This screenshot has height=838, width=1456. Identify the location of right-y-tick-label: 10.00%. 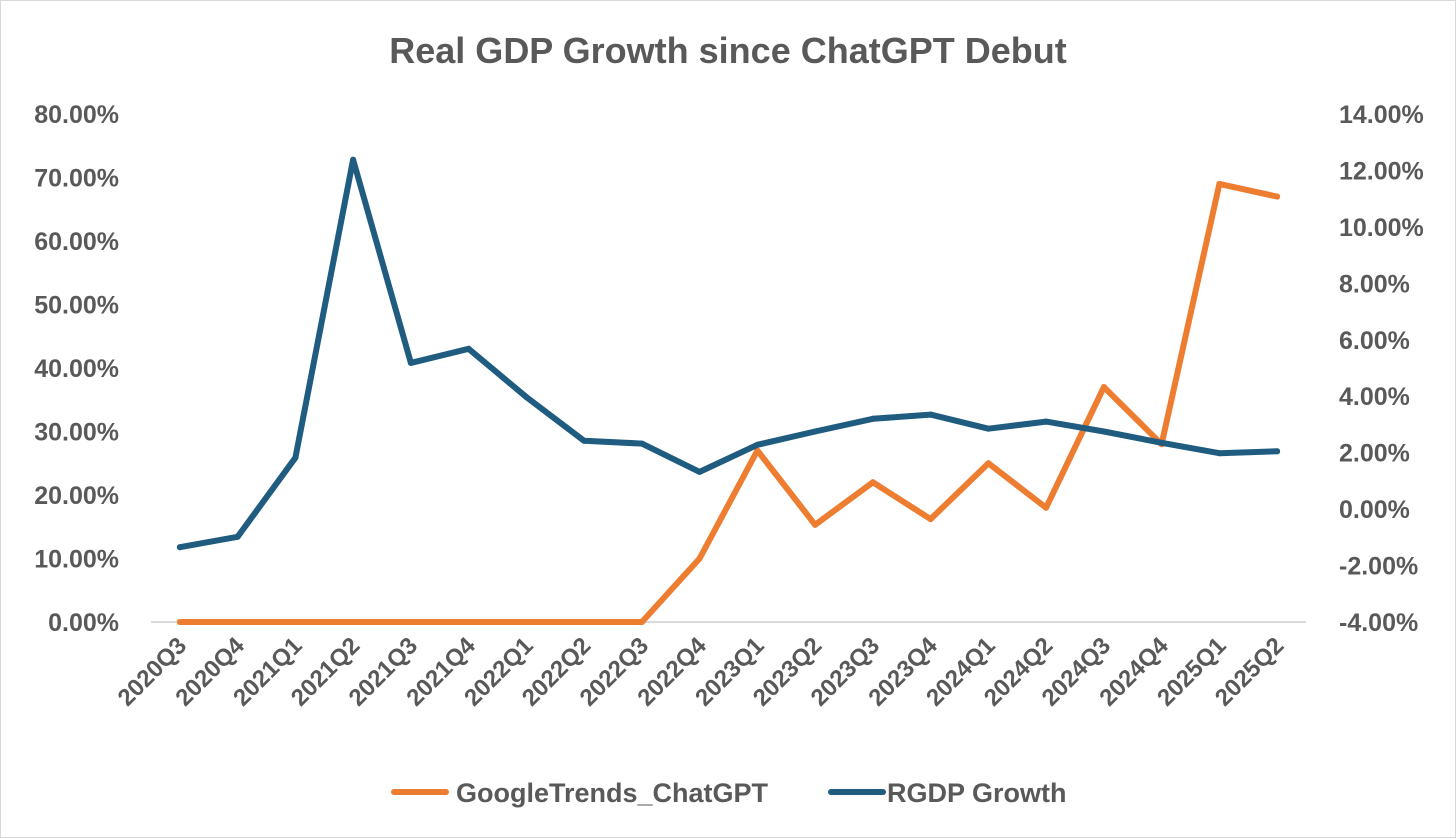
(1381, 228).